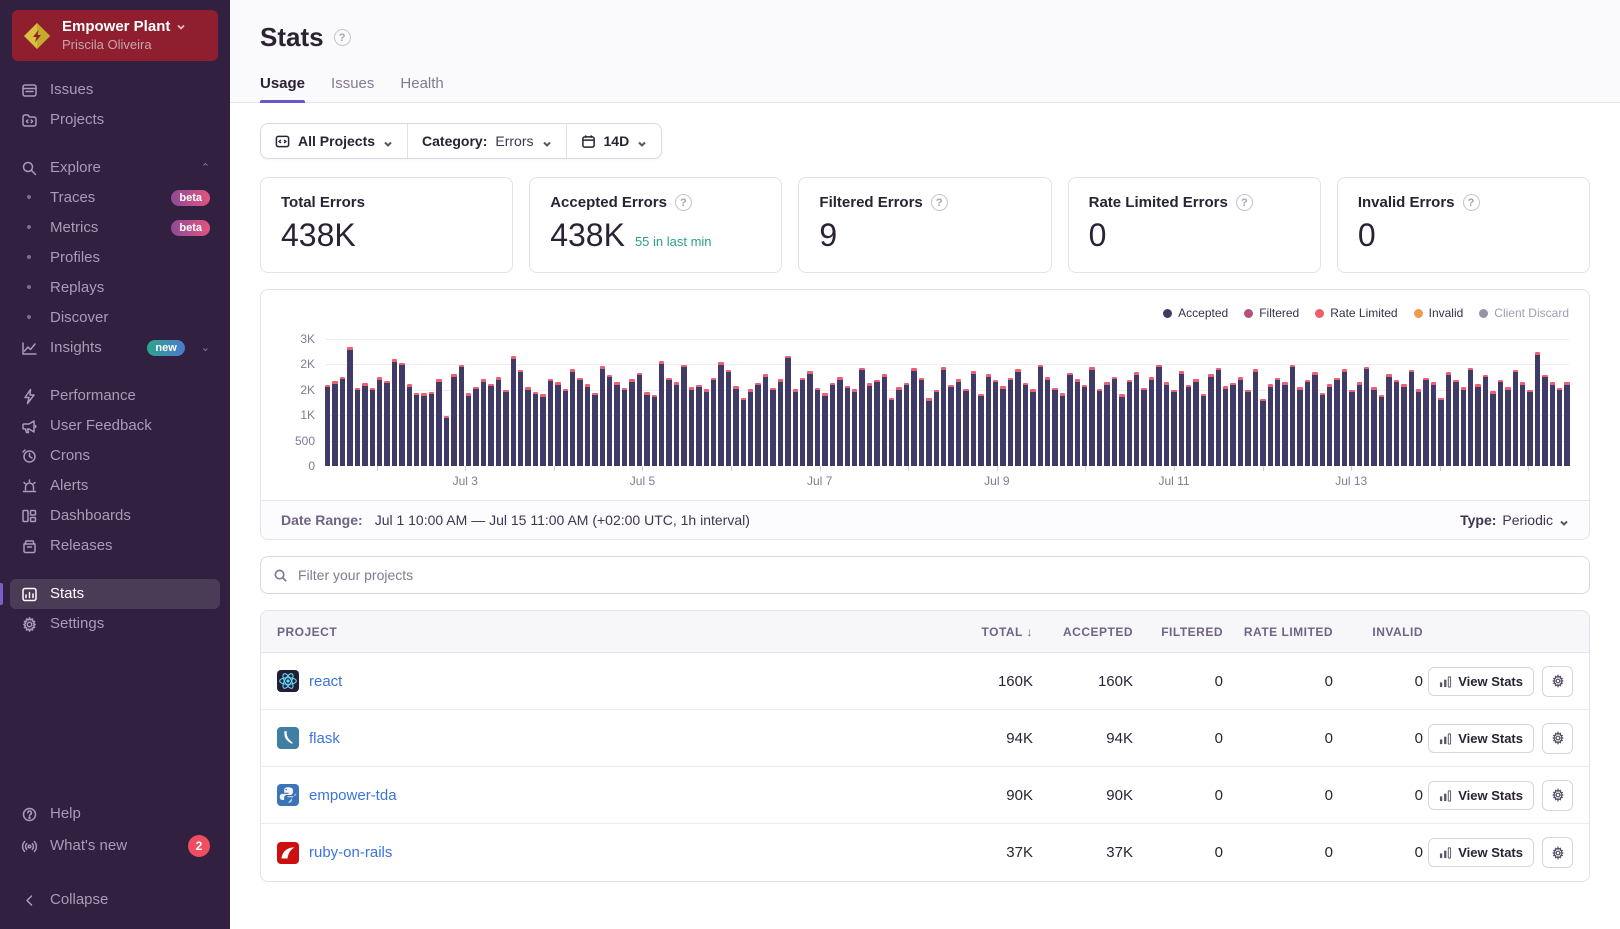 This screenshot has height=929, width=1620. I want to click on tab-usage: Usage, so click(283, 89).